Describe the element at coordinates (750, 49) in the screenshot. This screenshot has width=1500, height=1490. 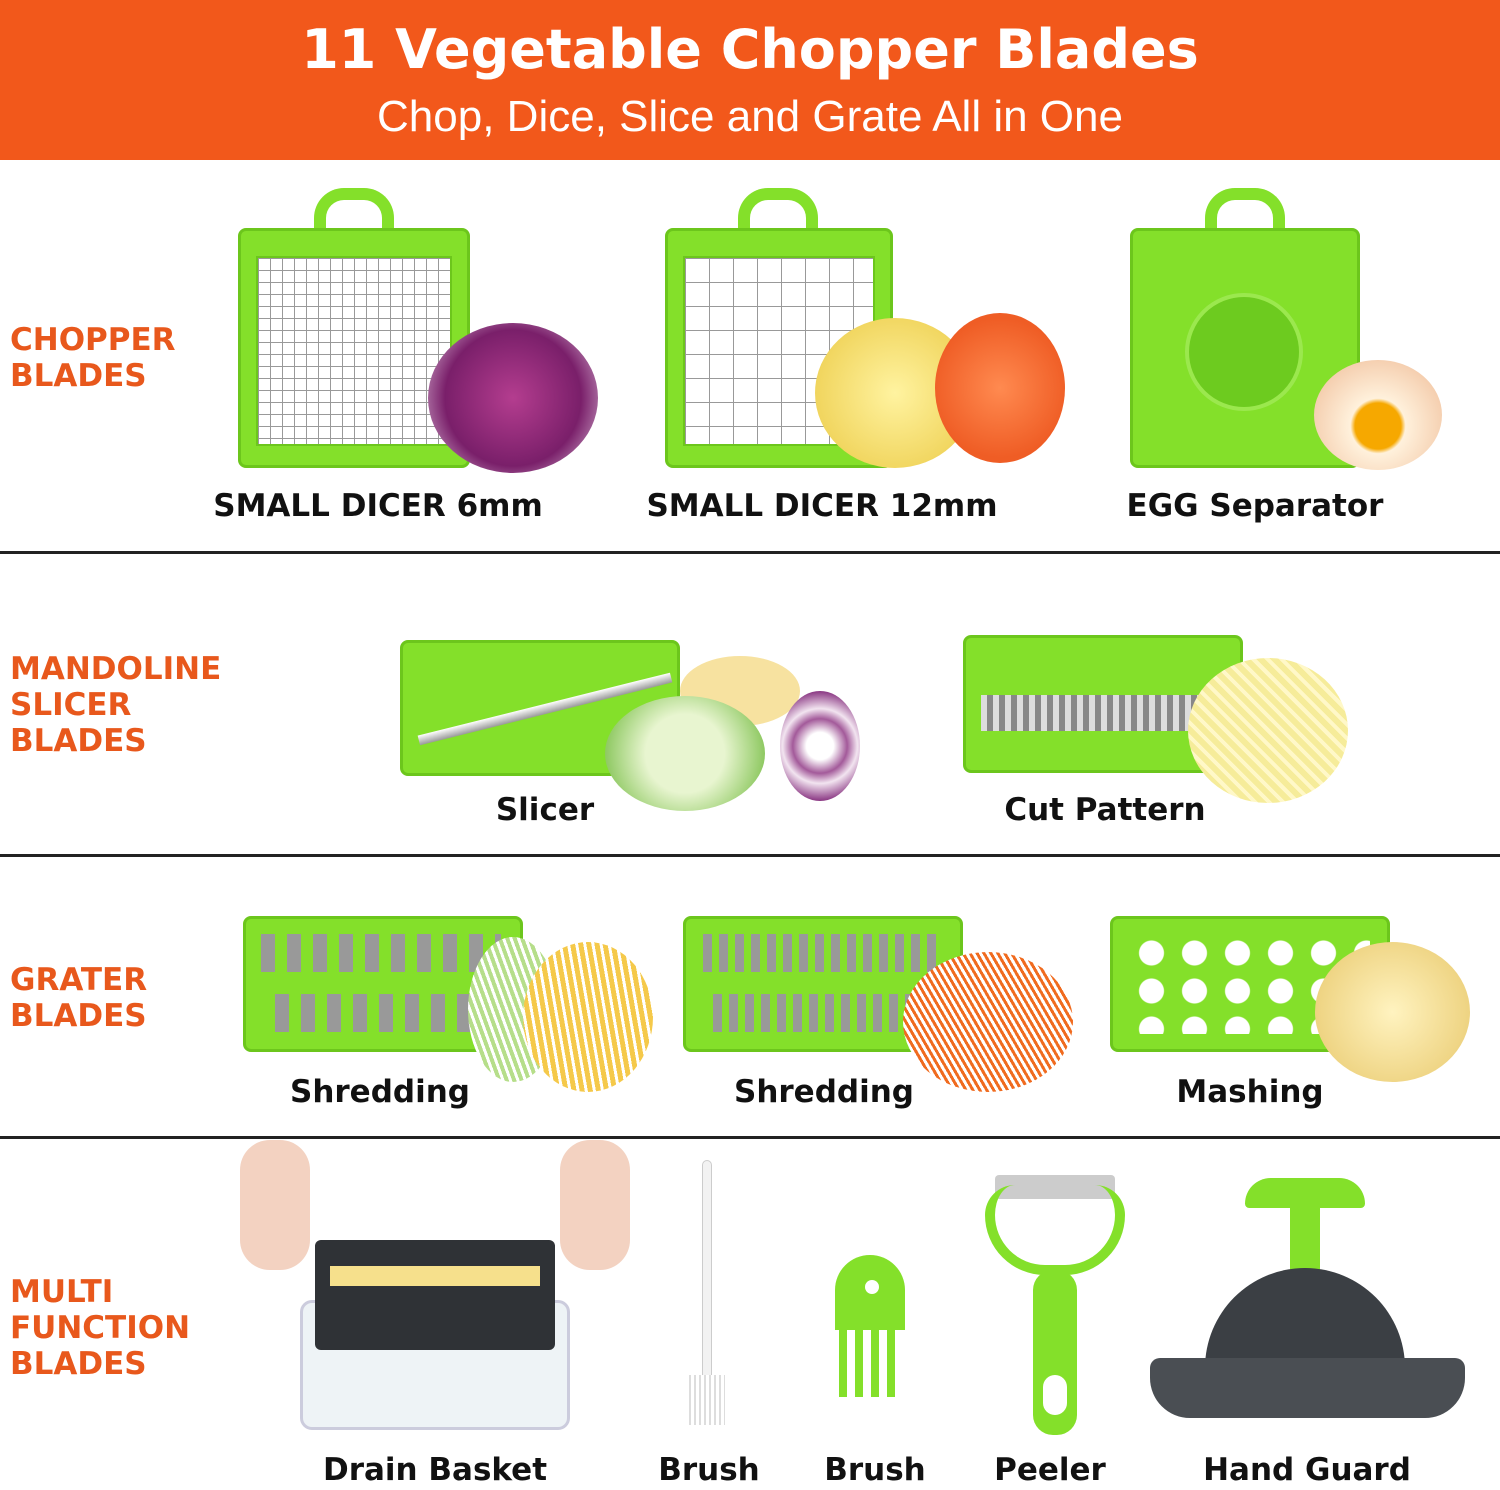
I see `page-title: 11 Vegetable Chopper Blades` at that location.